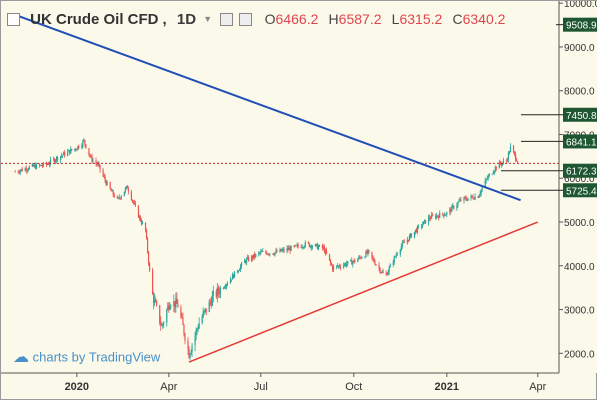 This screenshot has height=401, width=597. Describe the element at coordinates (270, 19) in the screenshot. I see `open-label: O` at that location.